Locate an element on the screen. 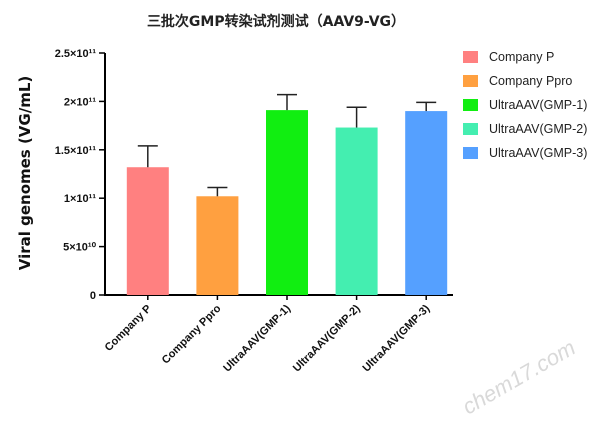 The height and width of the screenshot is (427, 616). y-tick-label: 1.5×10¹¹ is located at coordinates (76, 151).